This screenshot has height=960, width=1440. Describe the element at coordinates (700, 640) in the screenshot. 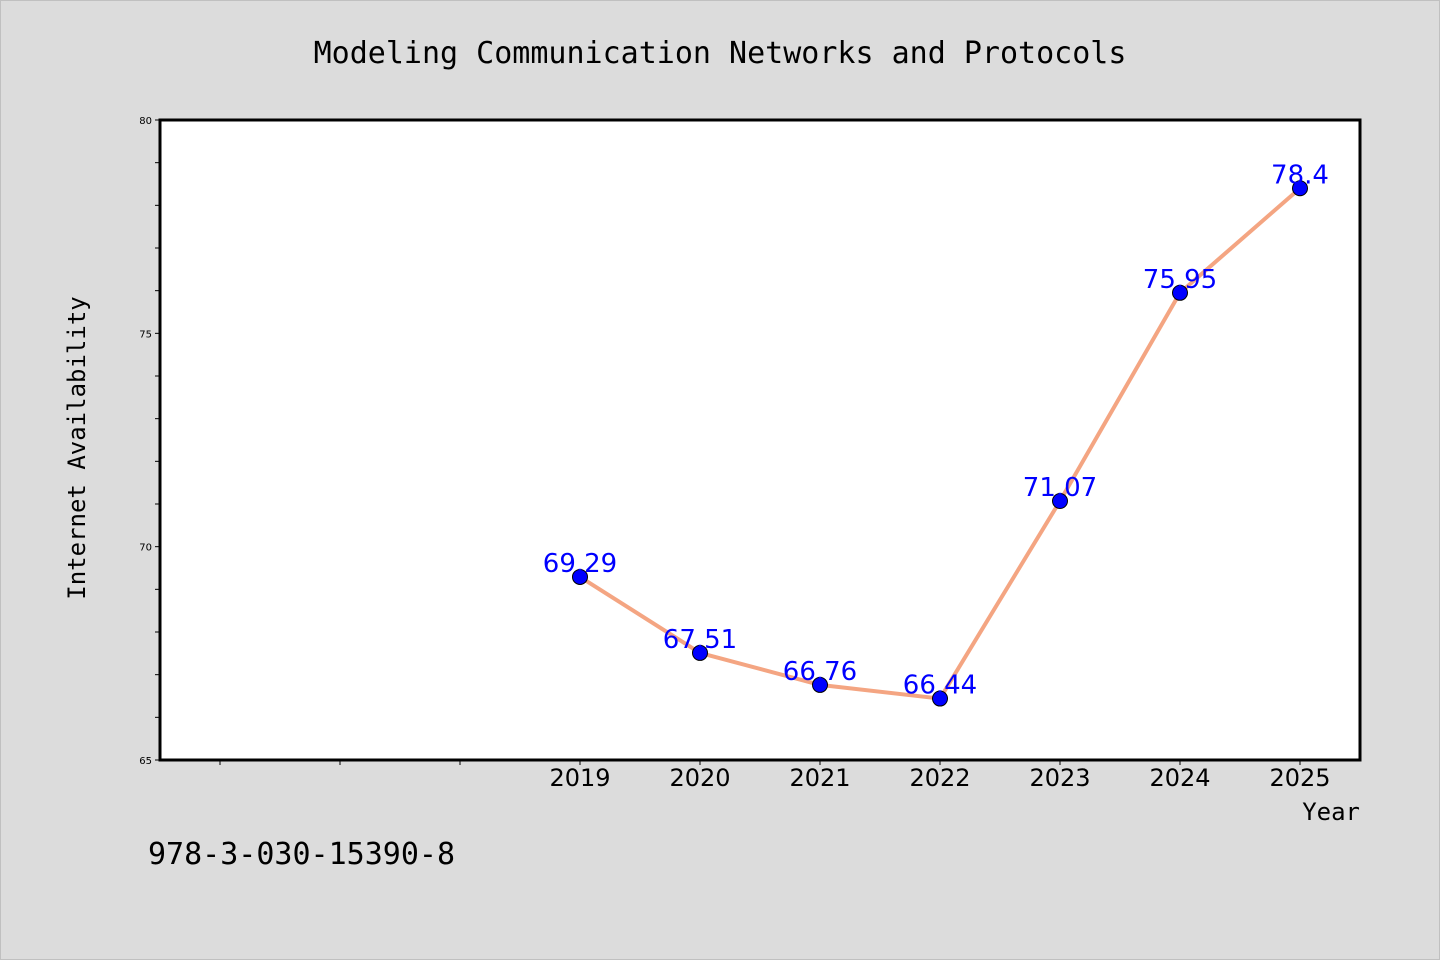

I see `data-label: 67.51` at that location.